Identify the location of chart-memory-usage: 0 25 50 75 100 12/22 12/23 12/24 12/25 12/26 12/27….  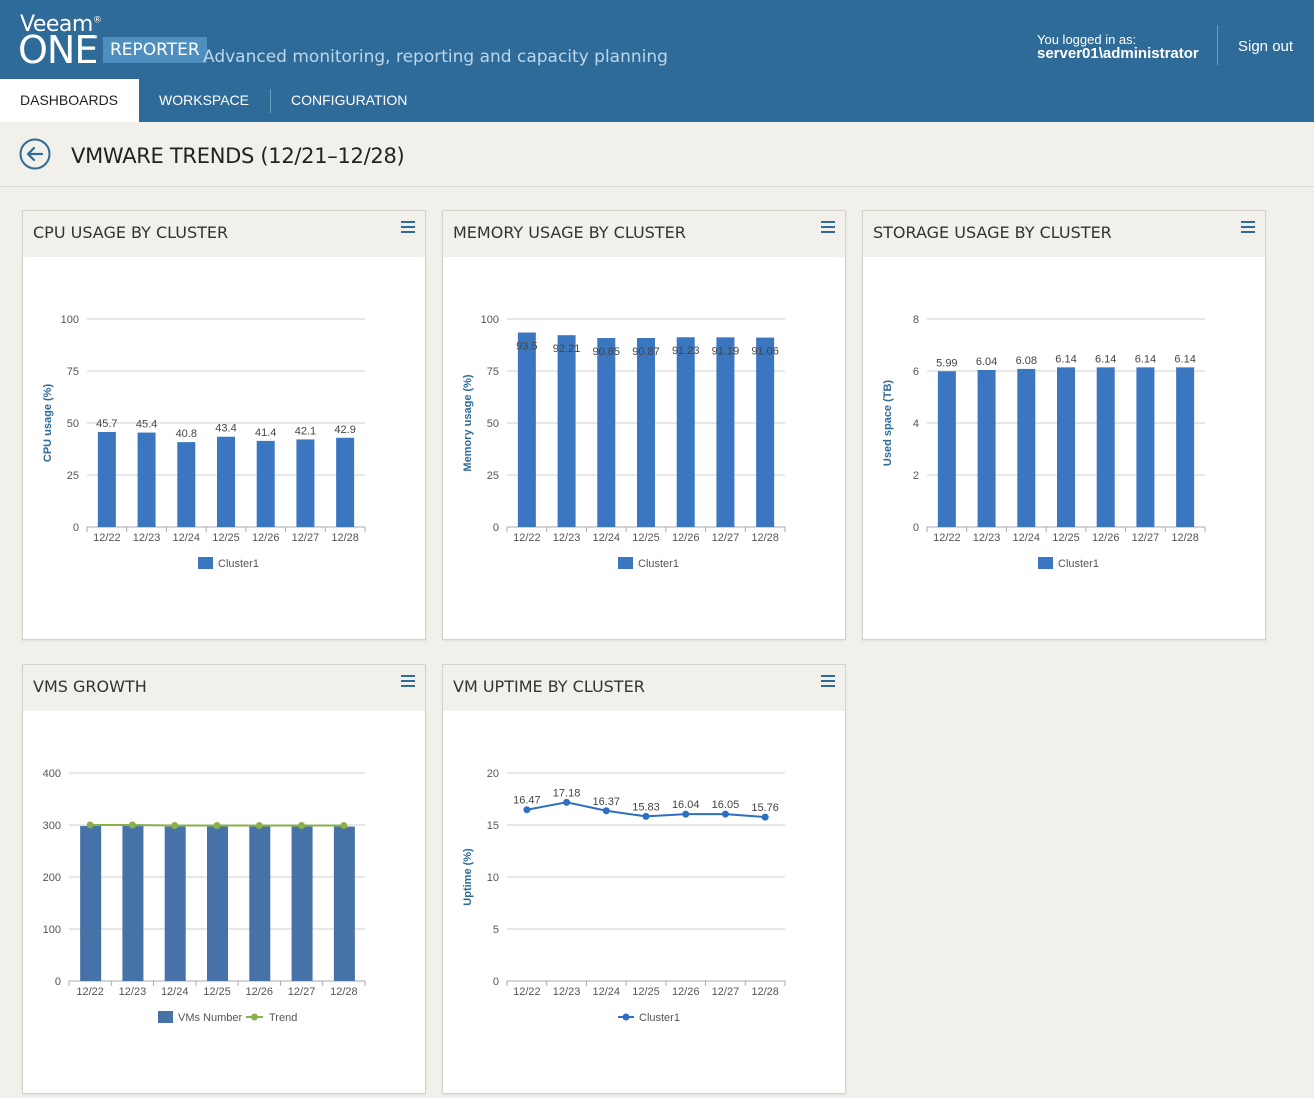
(624, 442).